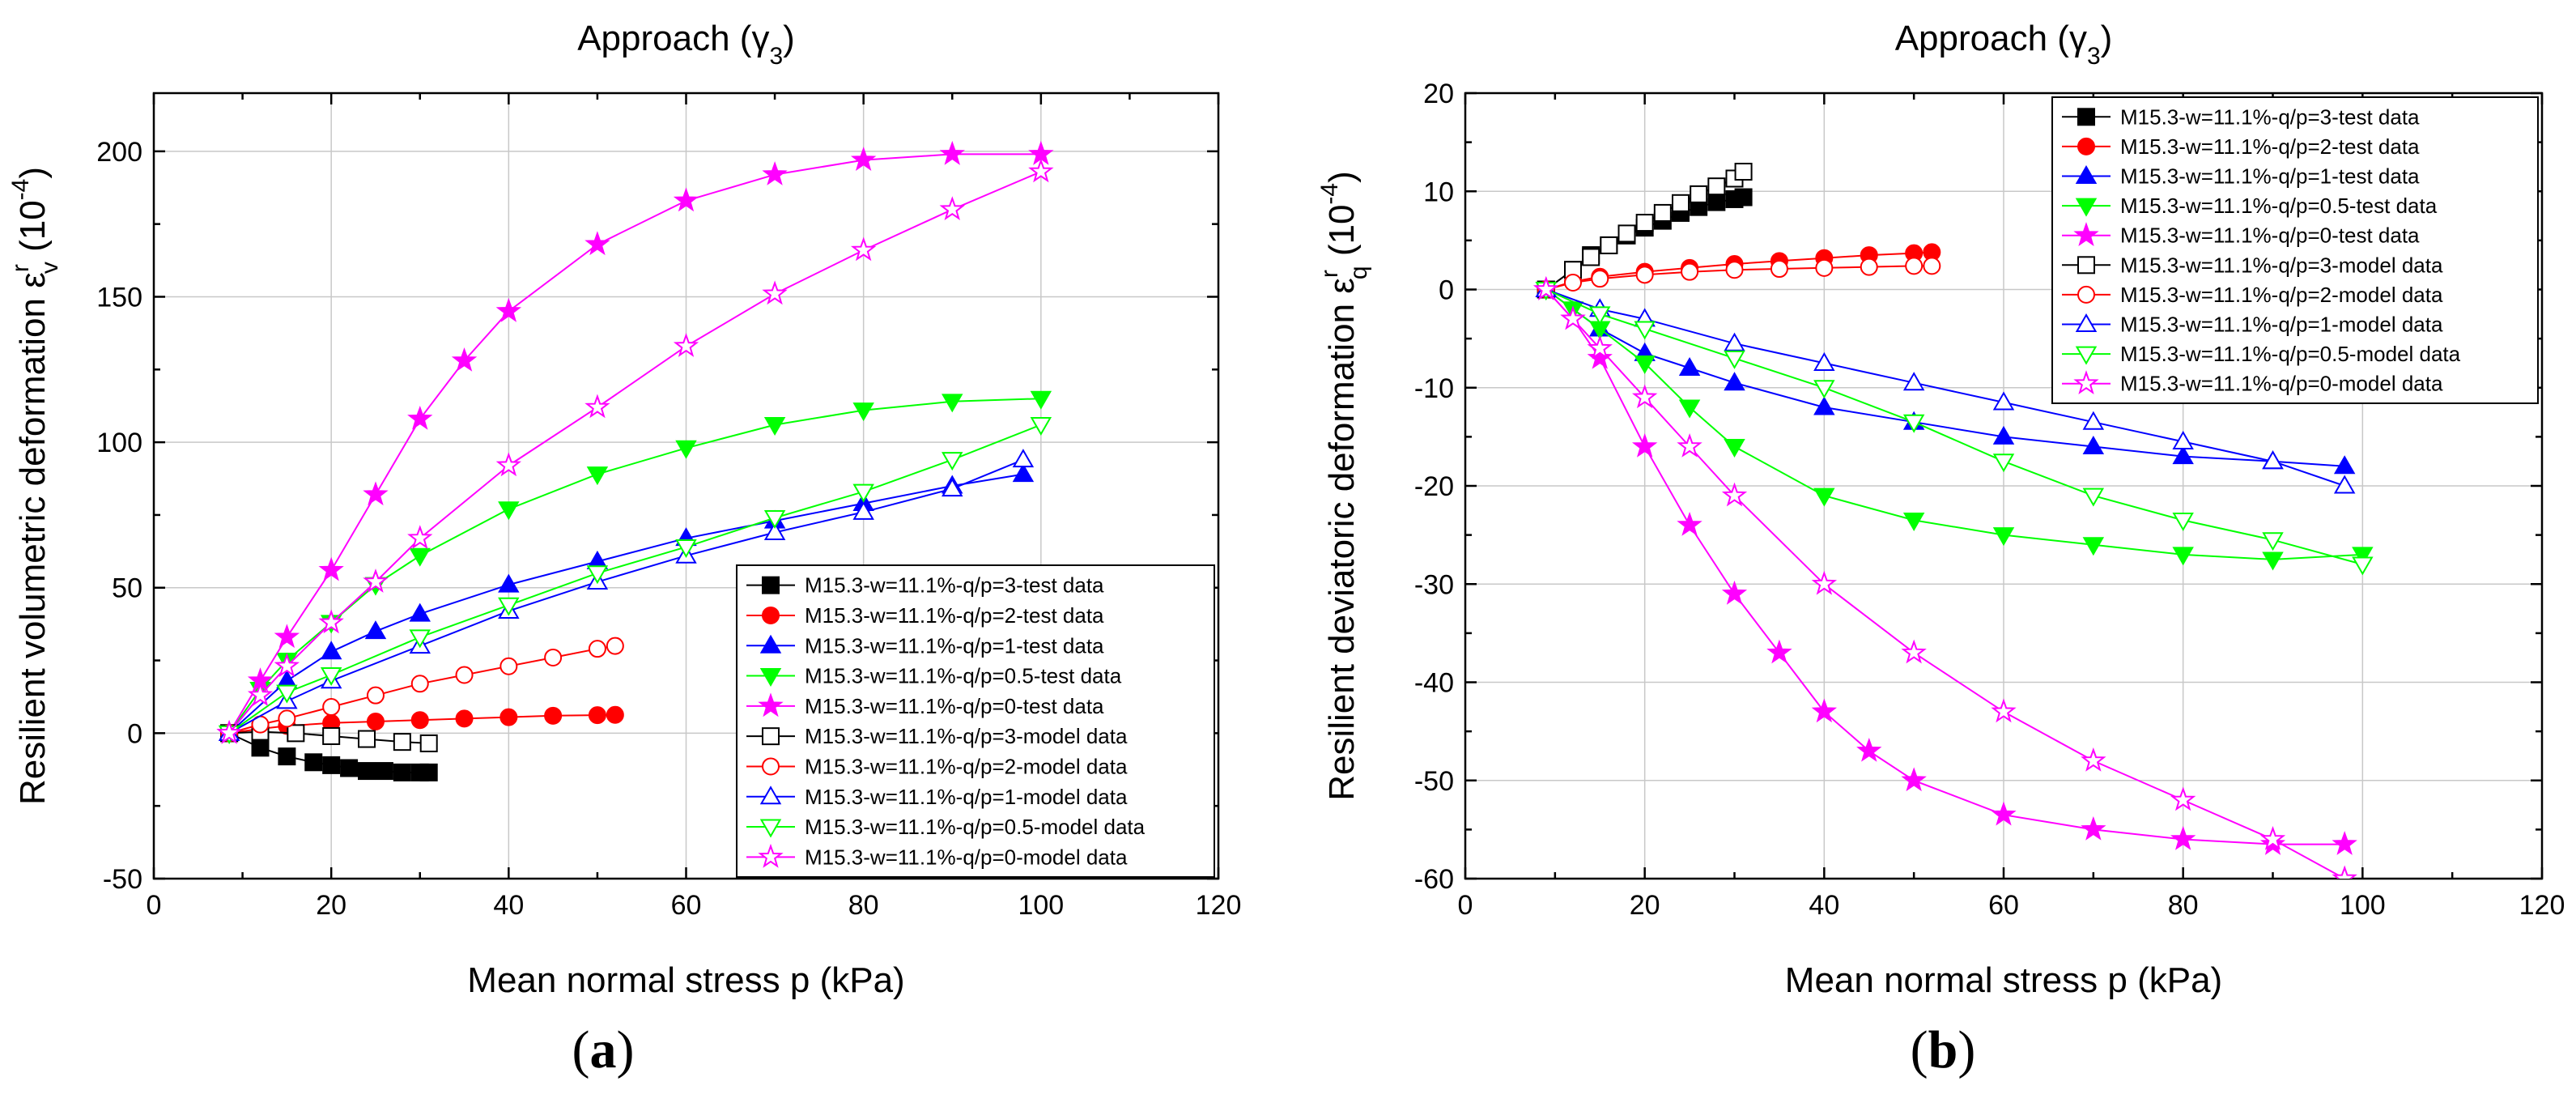 The width and height of the screenshot is (2576, 1107). Describe the element at coordinates (937, 797) in the screenshot. I see `legend-item: M15.3-w=11.1%-q/p=1-model data` at that location.